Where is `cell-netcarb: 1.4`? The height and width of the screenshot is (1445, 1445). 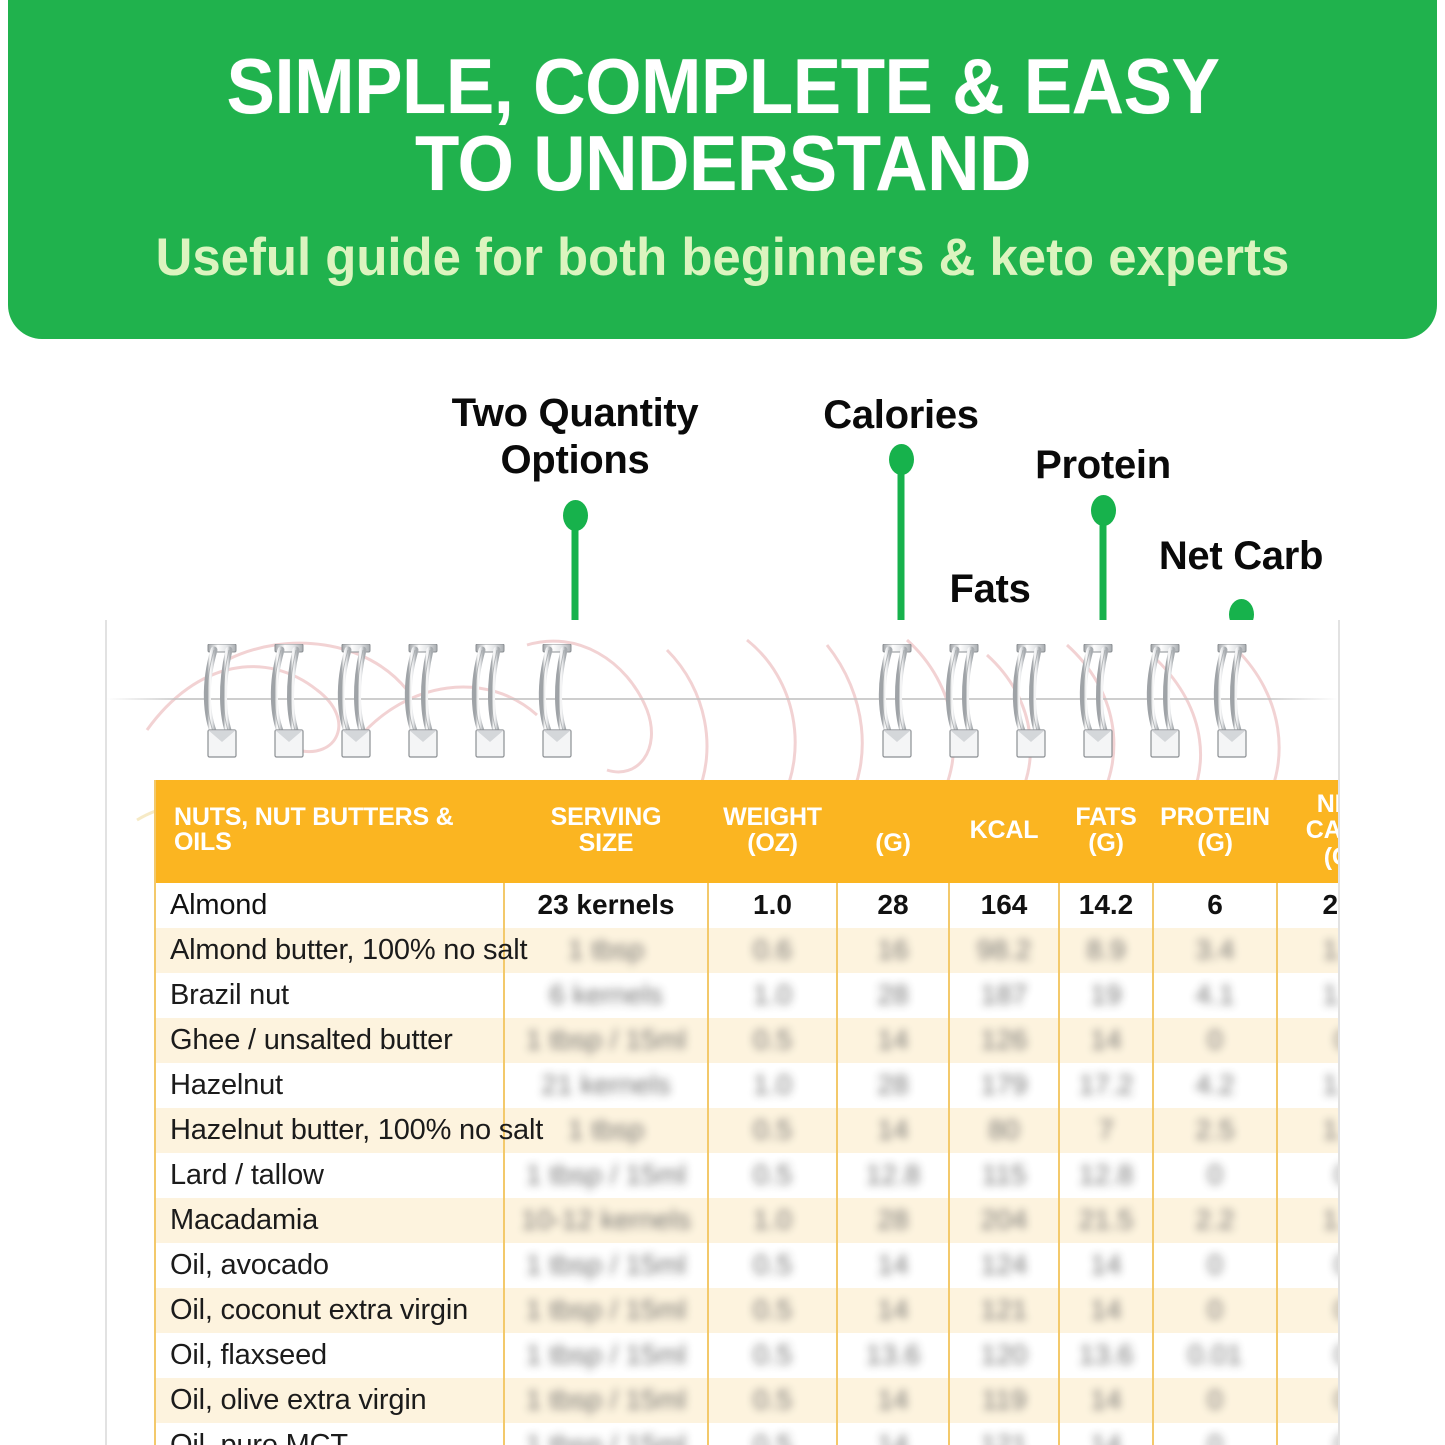 cell-netcarb: 1.4 is located at coordinates (1307, 950).